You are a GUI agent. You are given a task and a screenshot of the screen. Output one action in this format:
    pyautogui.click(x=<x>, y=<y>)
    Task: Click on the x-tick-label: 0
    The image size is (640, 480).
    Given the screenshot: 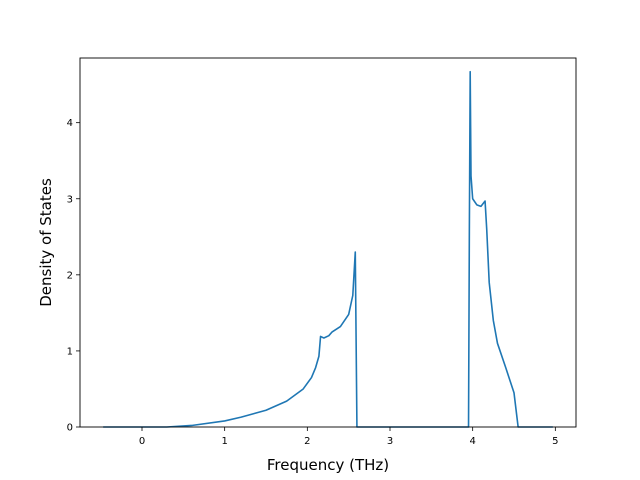 What is the action you would take?
    pyautogui.click(x=142, y=441)
    